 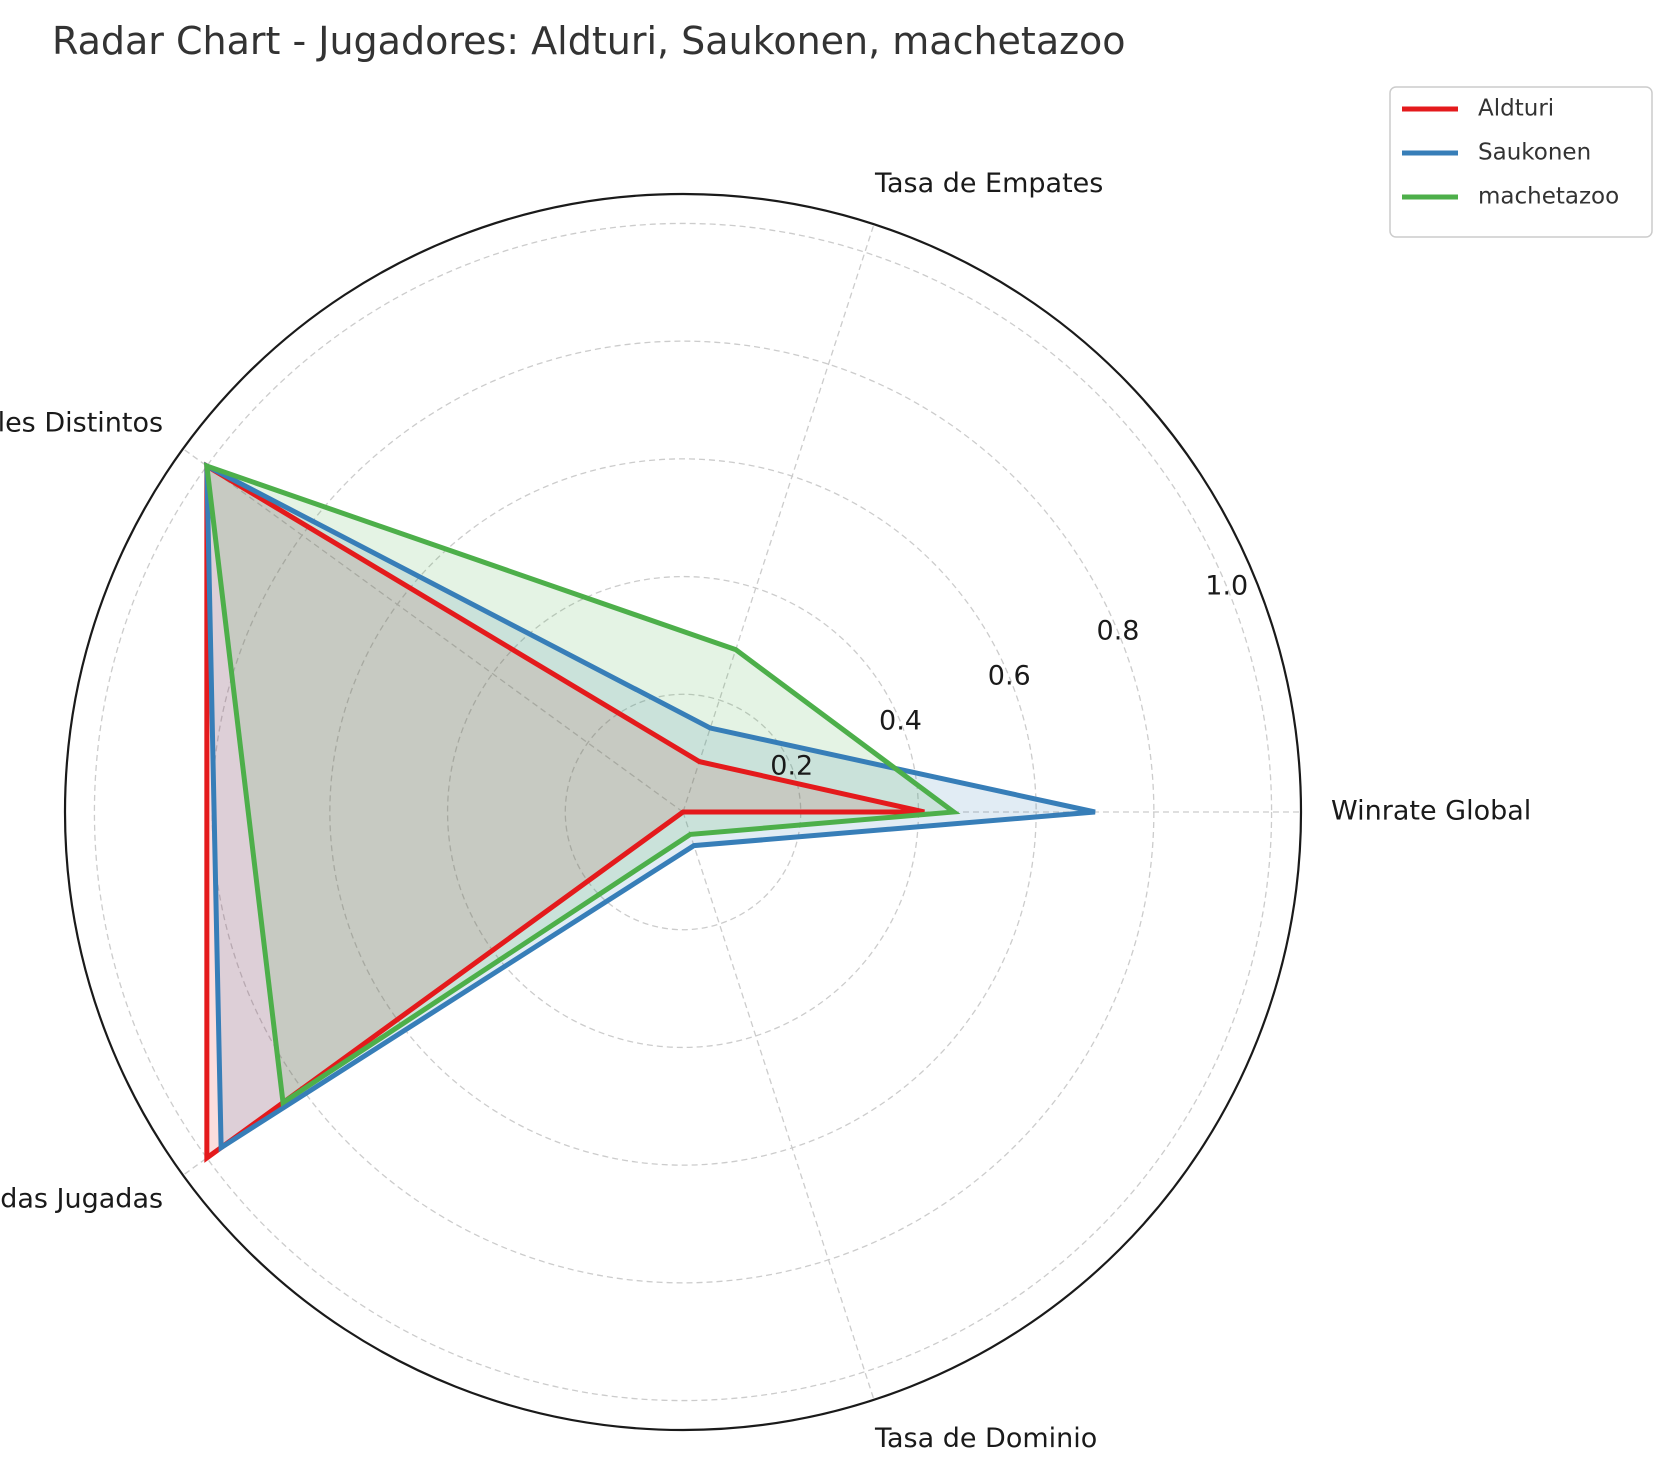 What do you see at coordinates (1118, 630) in the screenshot?
I see `radial-tick-label-4: 0.8` at bounding box center [1118, 630].